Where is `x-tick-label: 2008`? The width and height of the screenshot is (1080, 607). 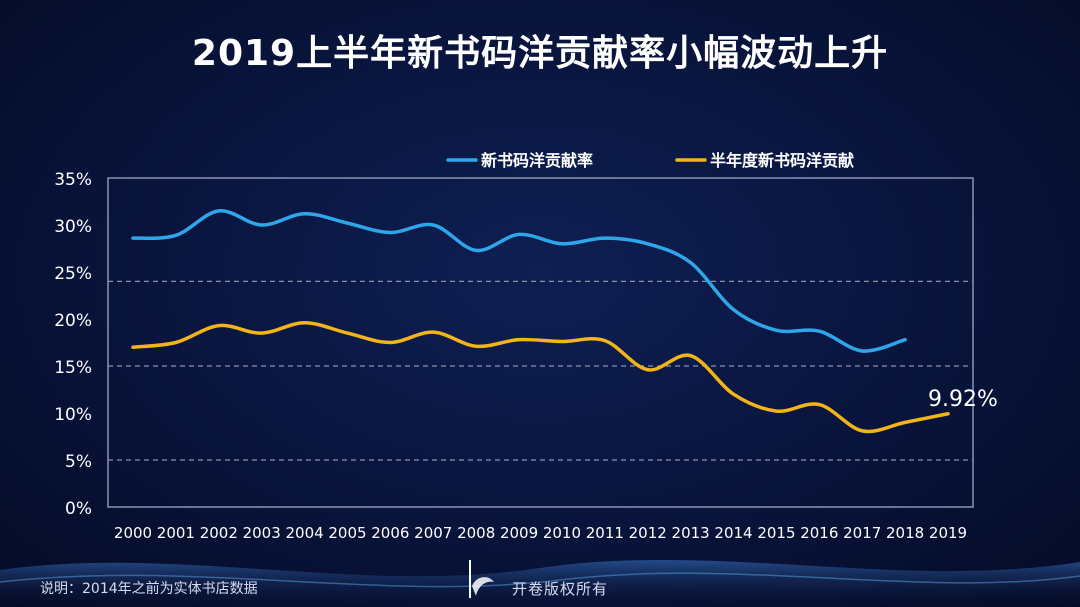
x-tick-label: 2008 is located at coordinates (476, 533).